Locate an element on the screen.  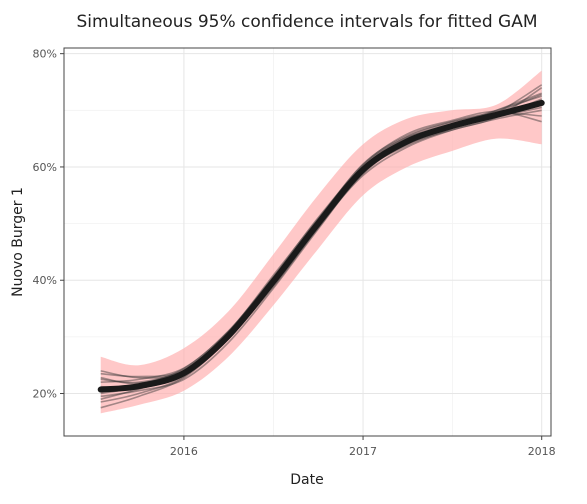
y-tick-label: 60% is located at coordinates (45, 167).